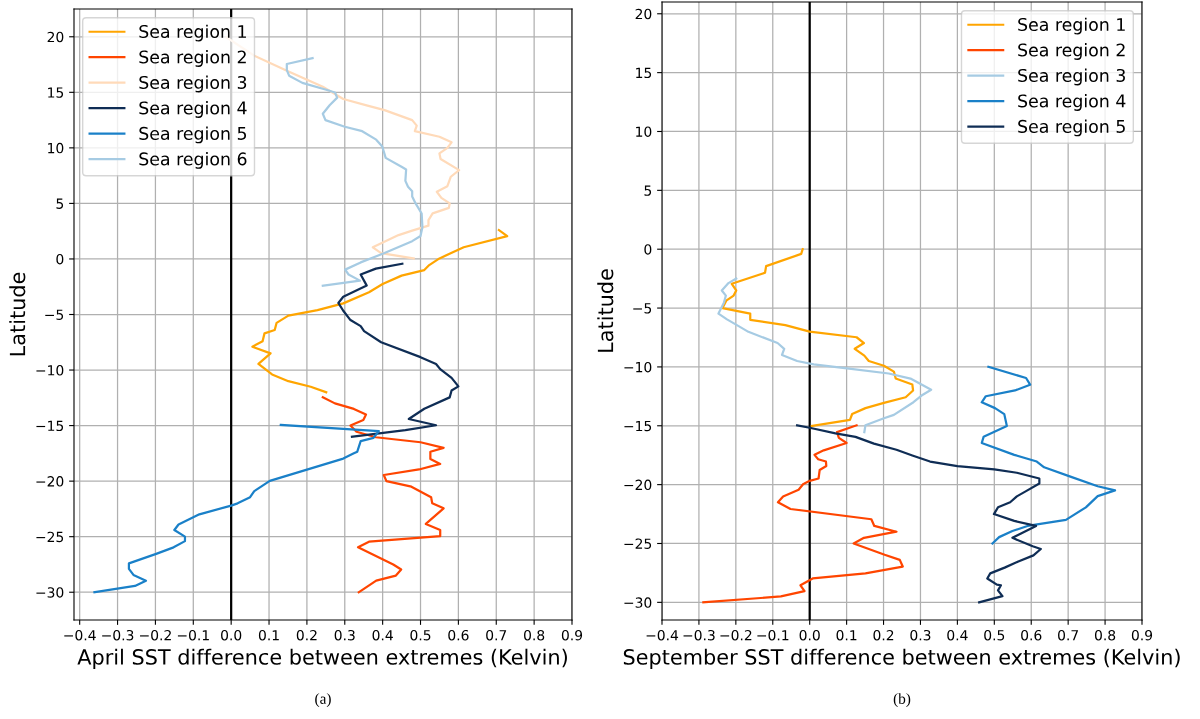 The height and width of the screenshot is (719, 1200). I want to click on x-axis-title: September SST difference between extremes (Kelvin), so click(901, 658).